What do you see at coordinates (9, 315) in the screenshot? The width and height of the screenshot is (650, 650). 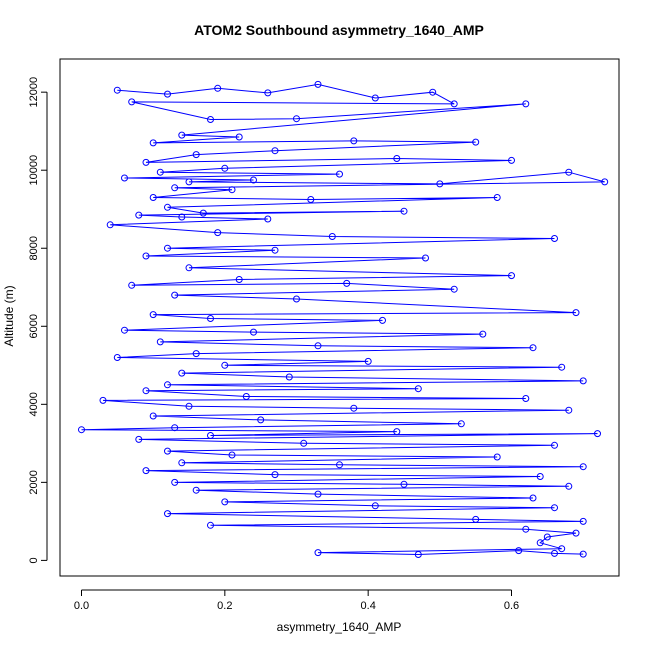 I see `y-axis-label: Altitude (m)` at bounding box center [9, 315].